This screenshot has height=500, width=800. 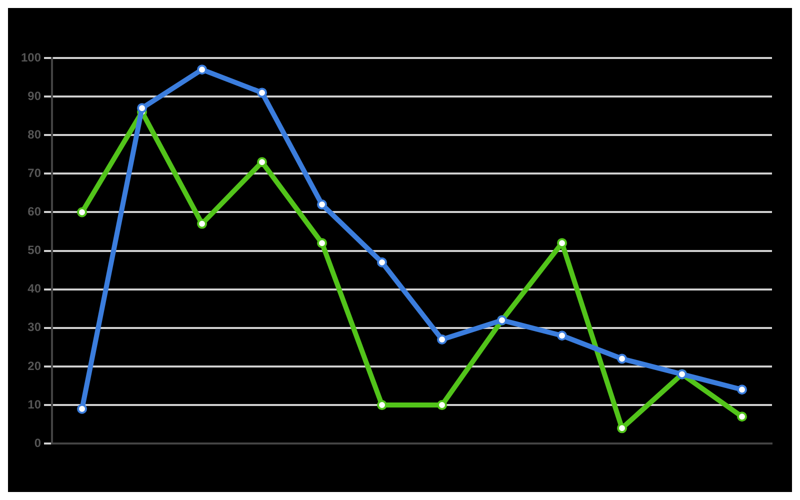 What do you see at coordinates (35, 327) in the screenshot?
I see `y-tick-label: 30` at bounding box center [35, 327].